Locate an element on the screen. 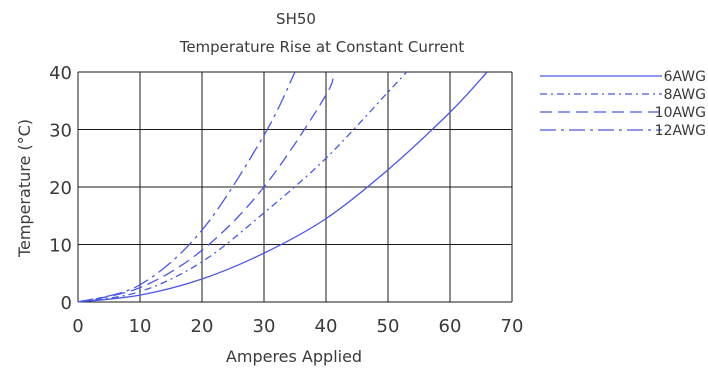  y-tick-label: 40 is located at coordinates (60, 73).